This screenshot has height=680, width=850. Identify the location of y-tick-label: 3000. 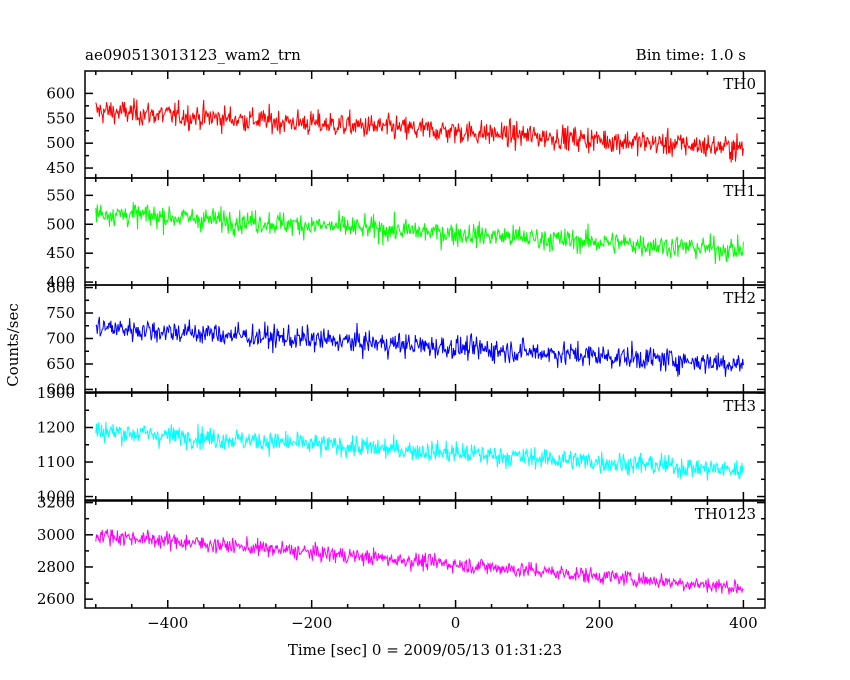
(56, 535).